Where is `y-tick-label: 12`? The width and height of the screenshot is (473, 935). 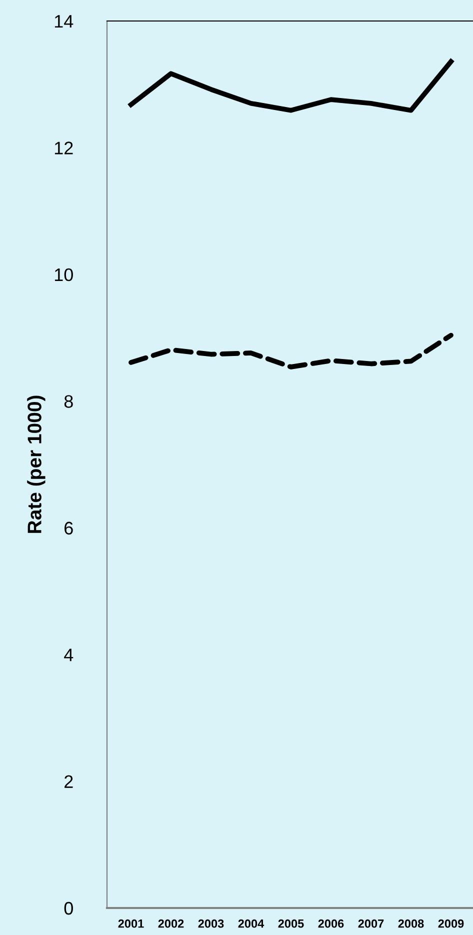
y-tick-label: 12 is located at coordinates (63, 148).